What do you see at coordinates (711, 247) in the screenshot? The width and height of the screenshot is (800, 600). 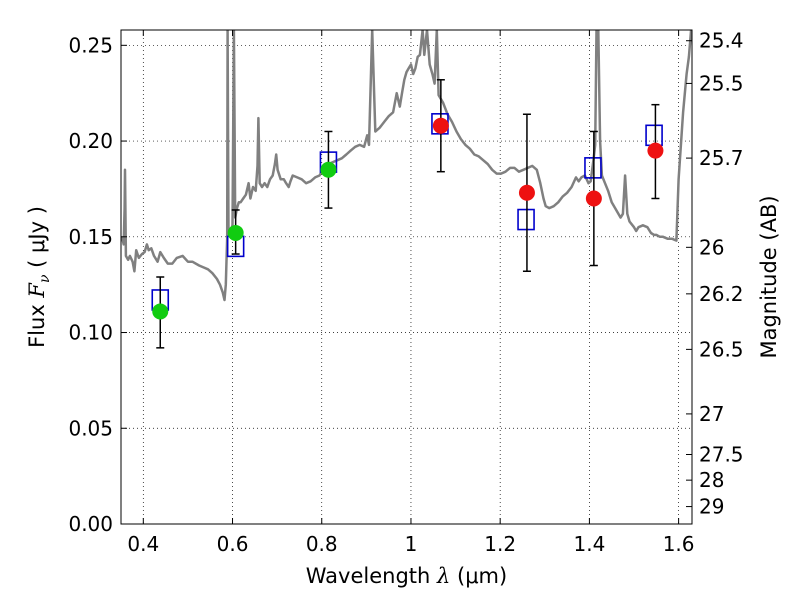 I see `right-tick-label: 26` at bounding box center [711, 247].